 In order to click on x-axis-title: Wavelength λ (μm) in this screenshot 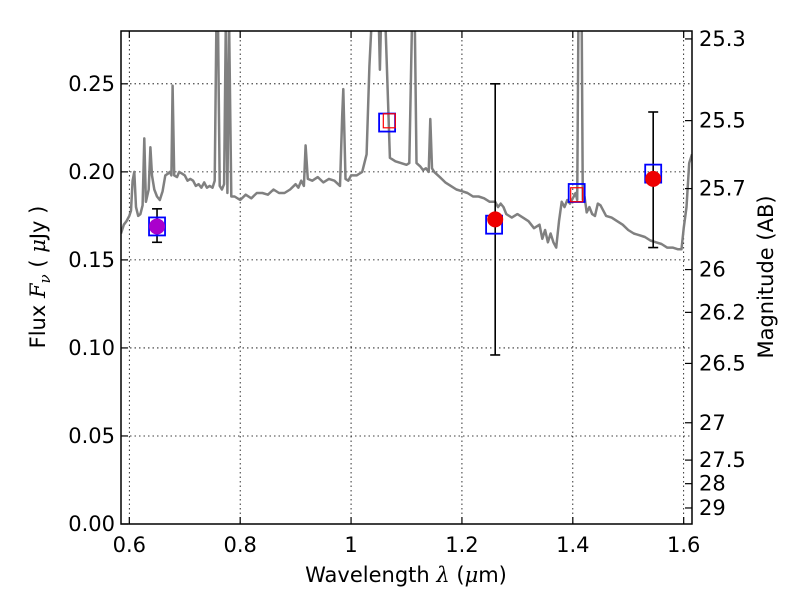, I will do `click(406, 575)`.